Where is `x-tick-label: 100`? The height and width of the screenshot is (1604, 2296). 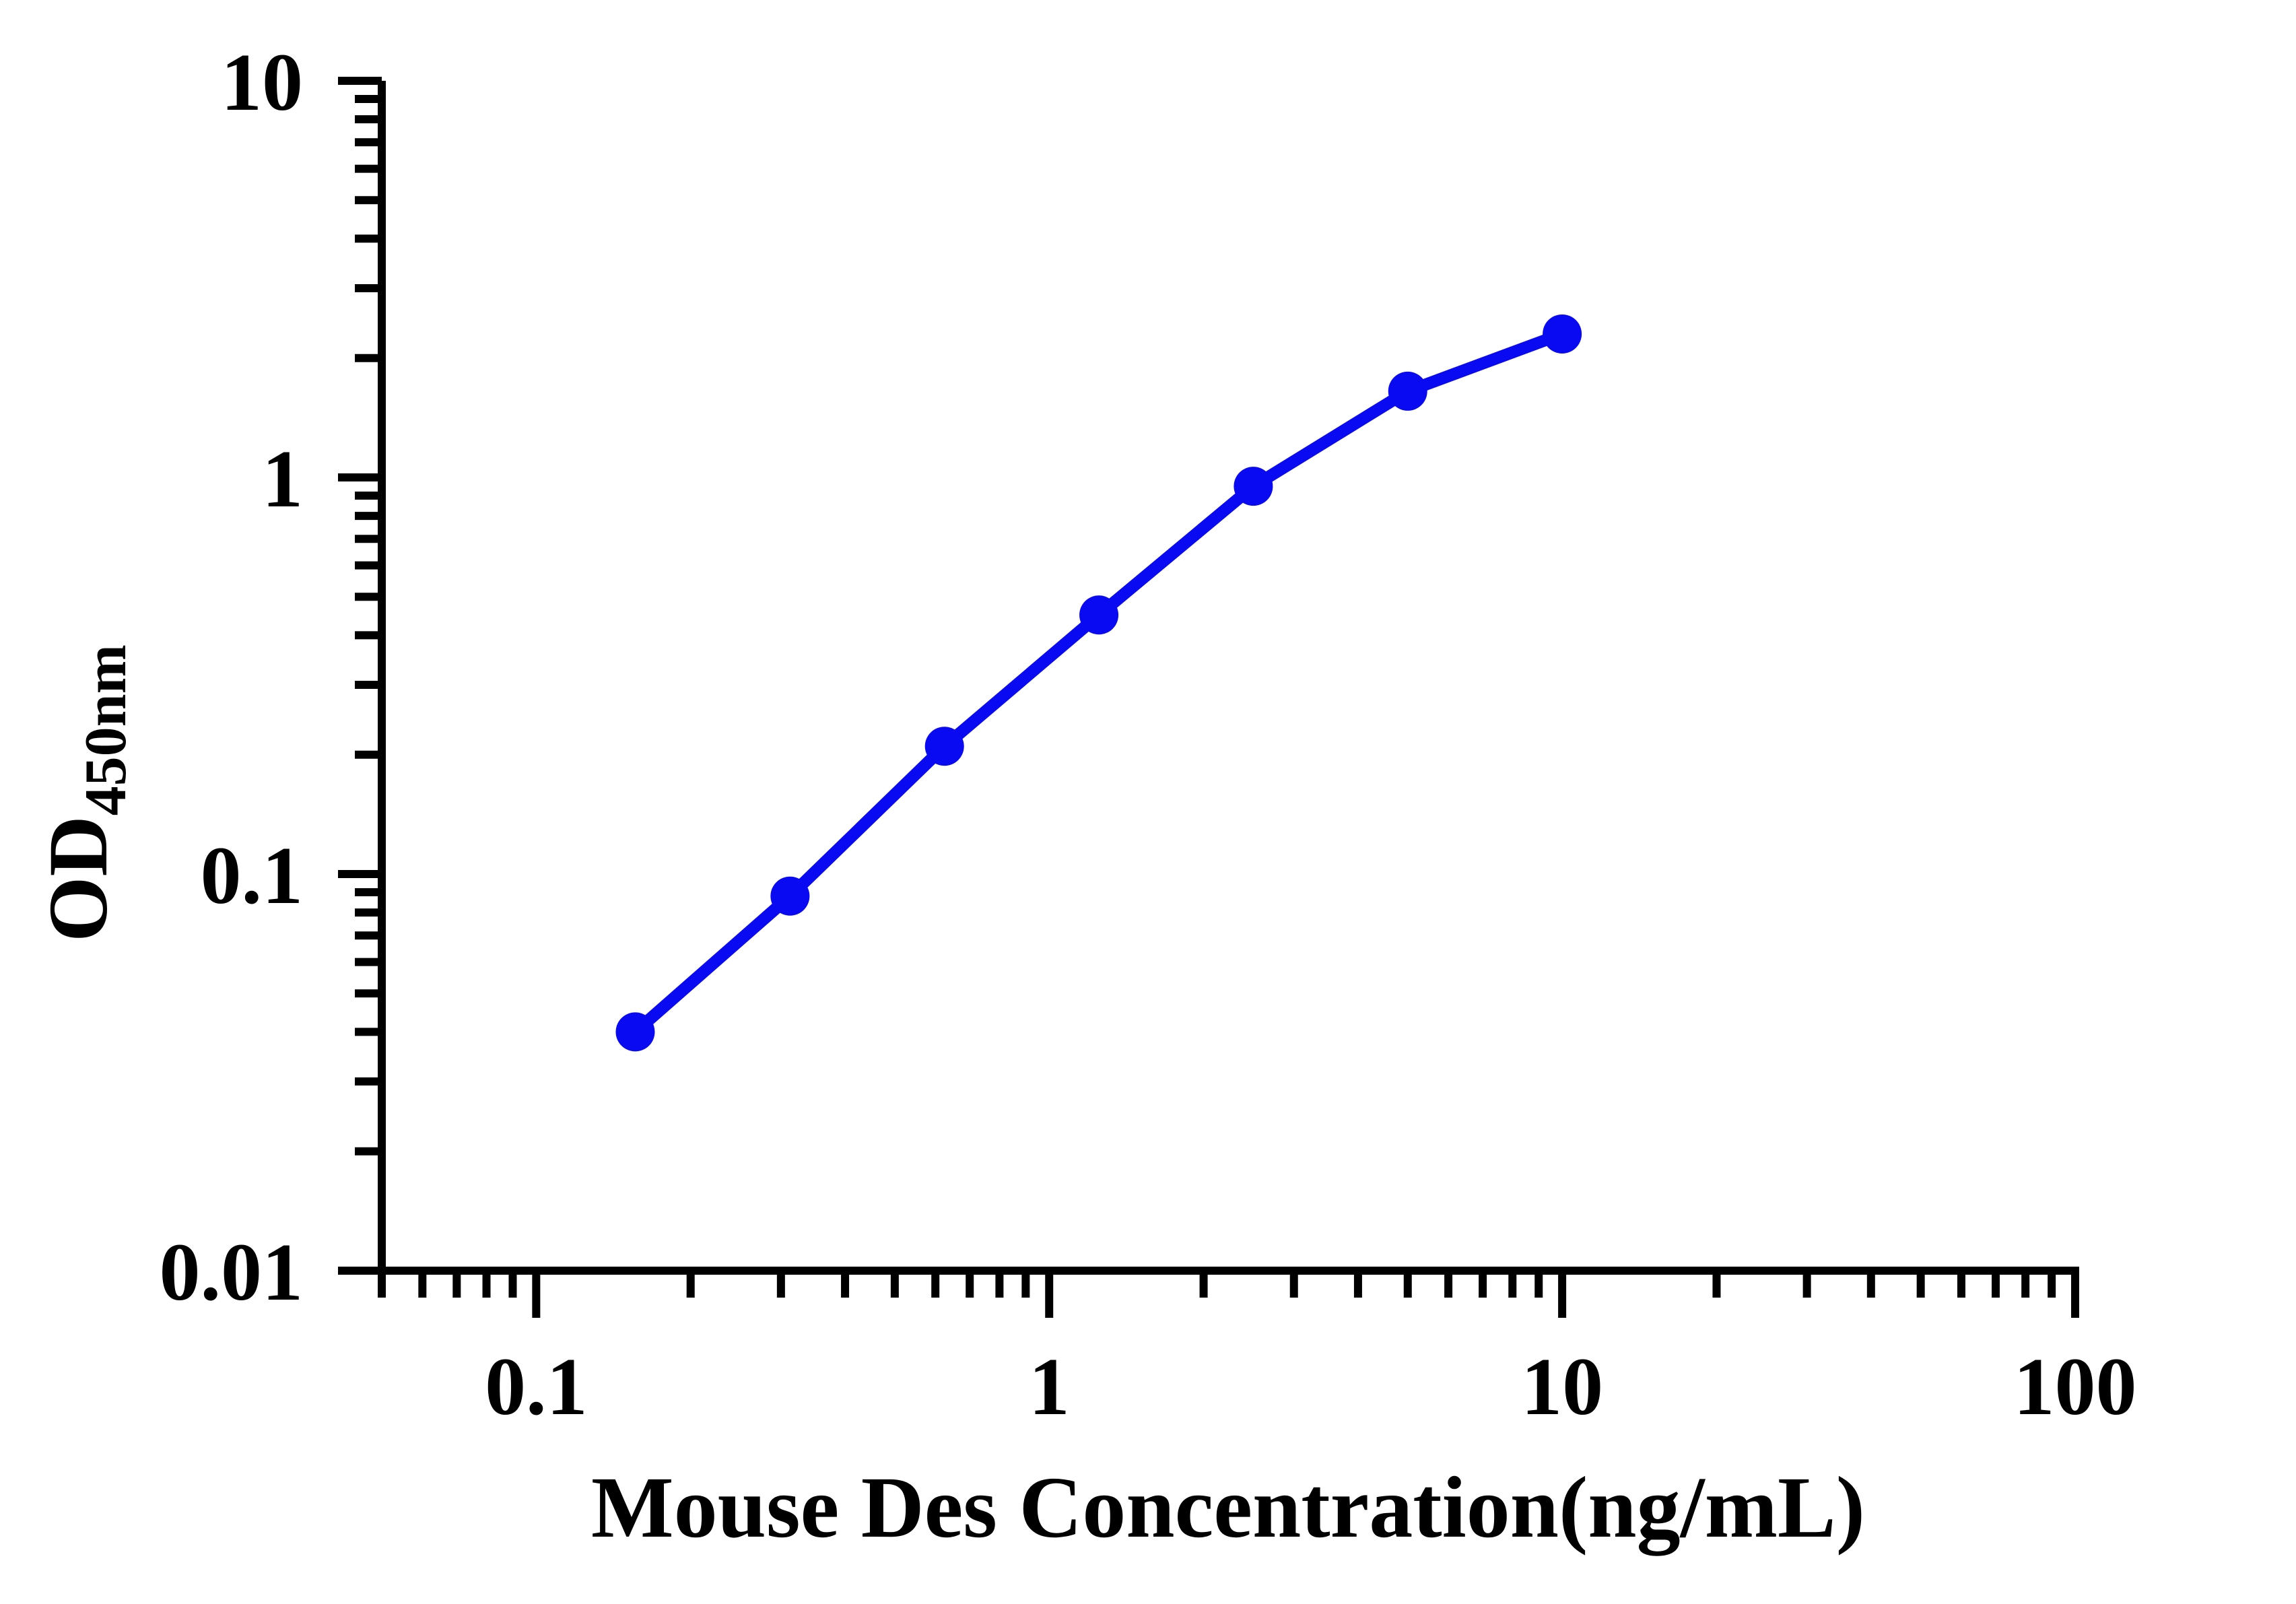 x-tick-label: 100 is located at coordinates (2075, 1387).